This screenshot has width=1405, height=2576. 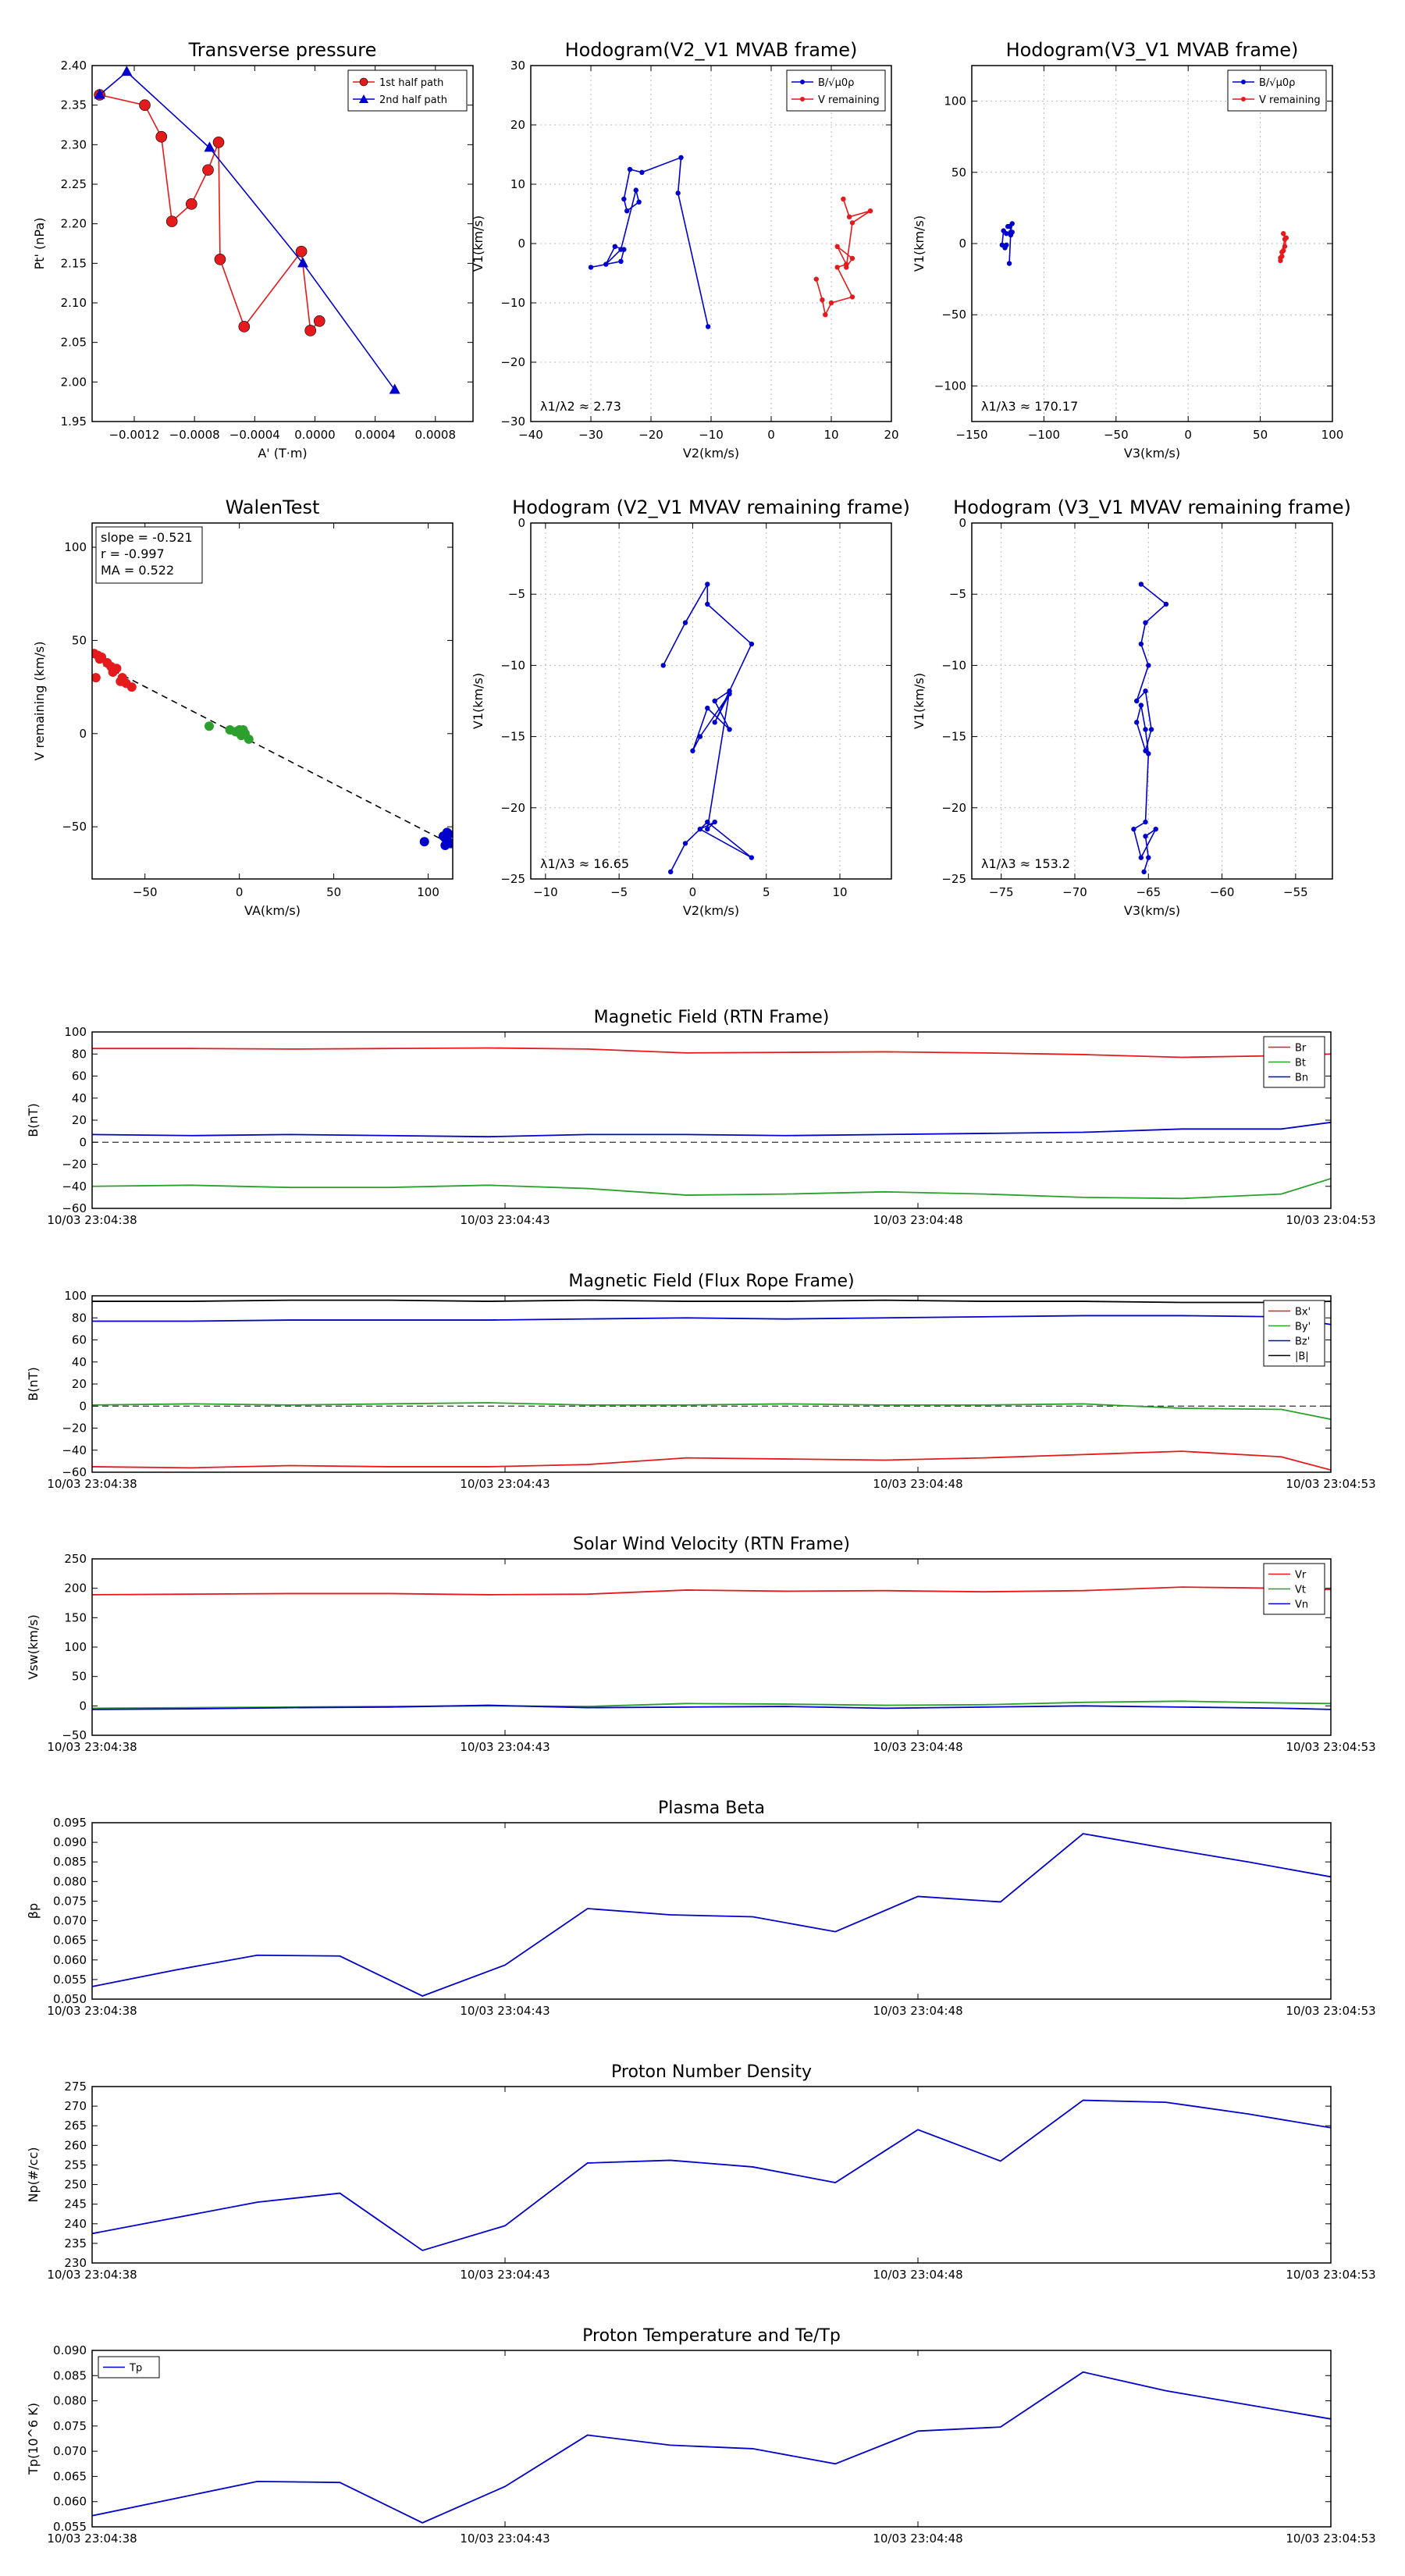 I want to click on series-line-Np, so click(x=712, y=2175).